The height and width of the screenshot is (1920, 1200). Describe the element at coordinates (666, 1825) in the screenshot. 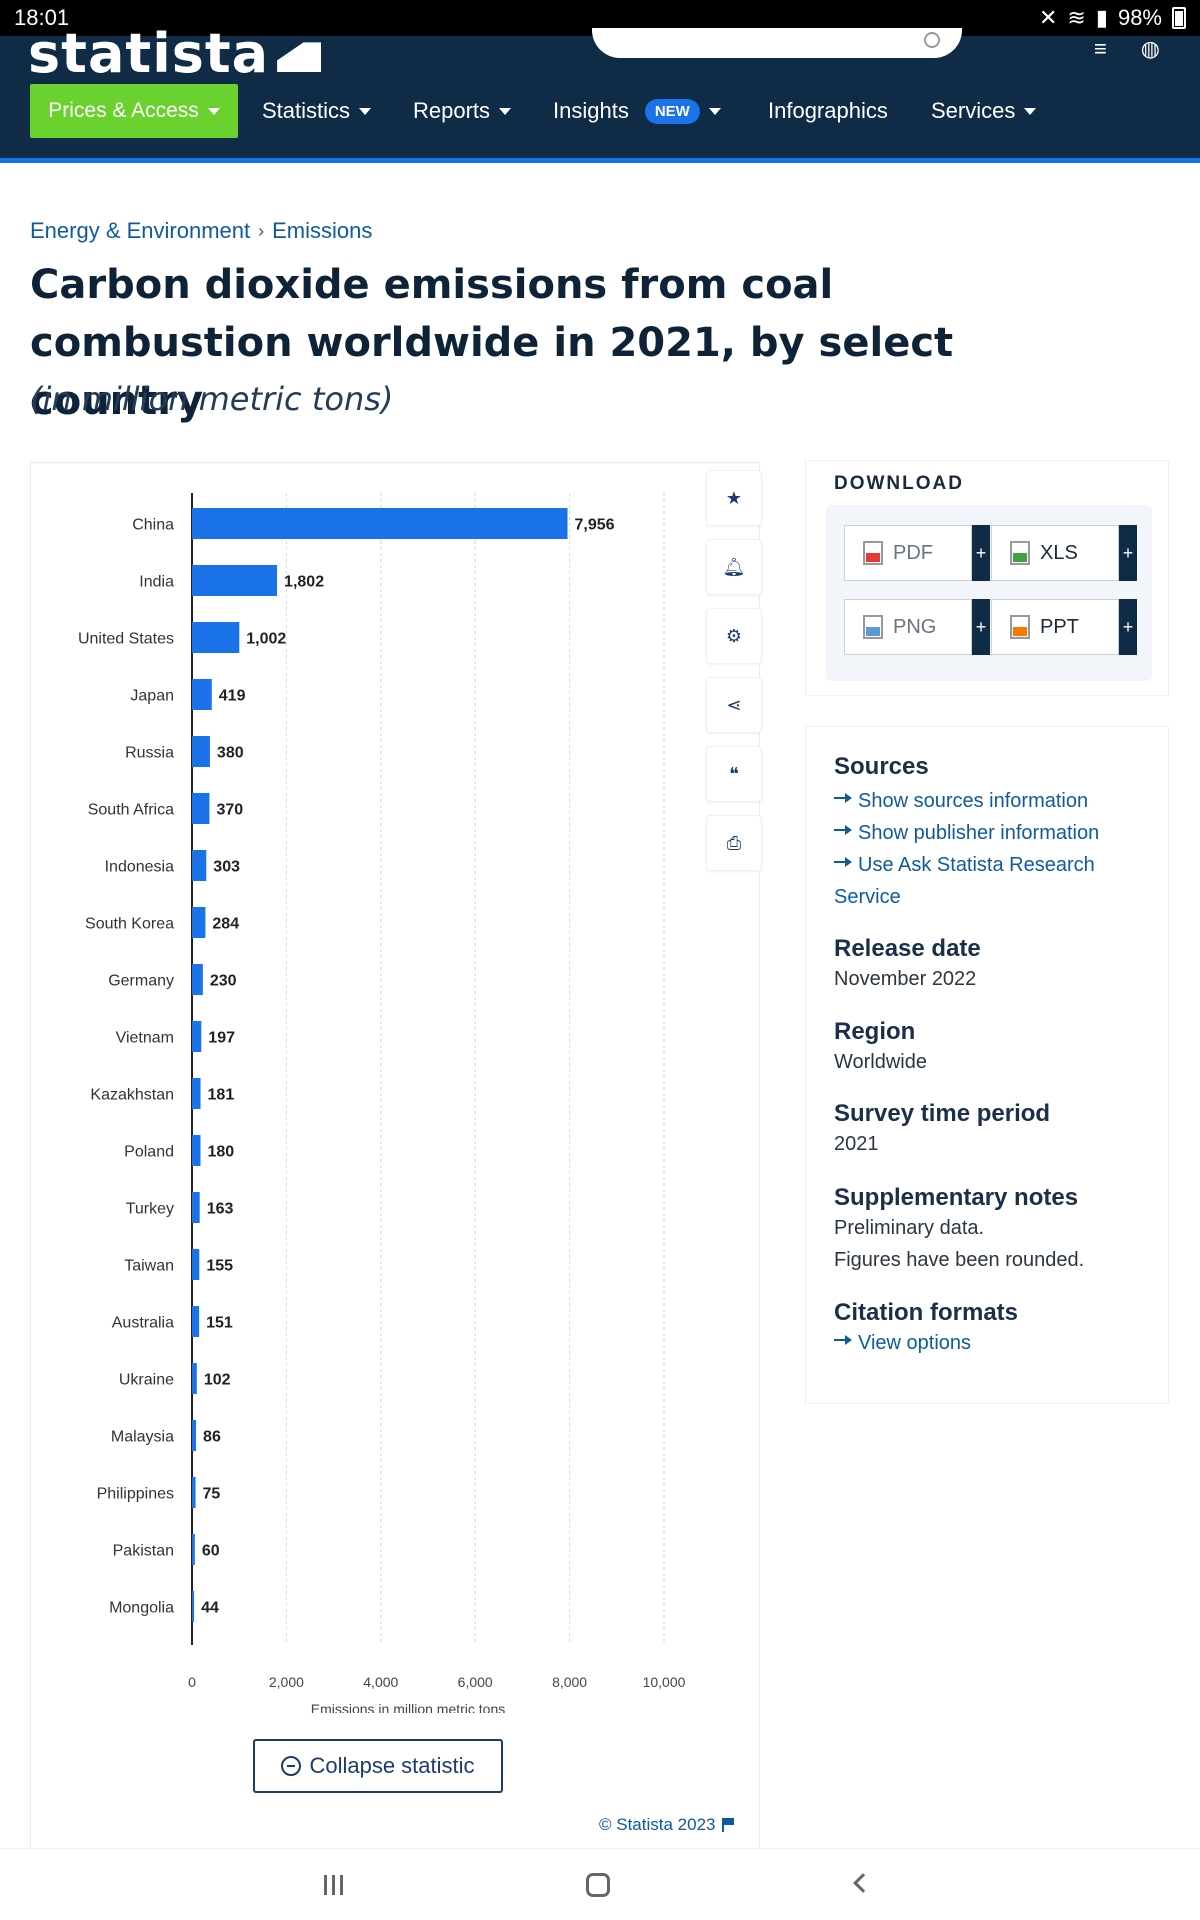

I see `copyright: © Statista 2023` at that location.